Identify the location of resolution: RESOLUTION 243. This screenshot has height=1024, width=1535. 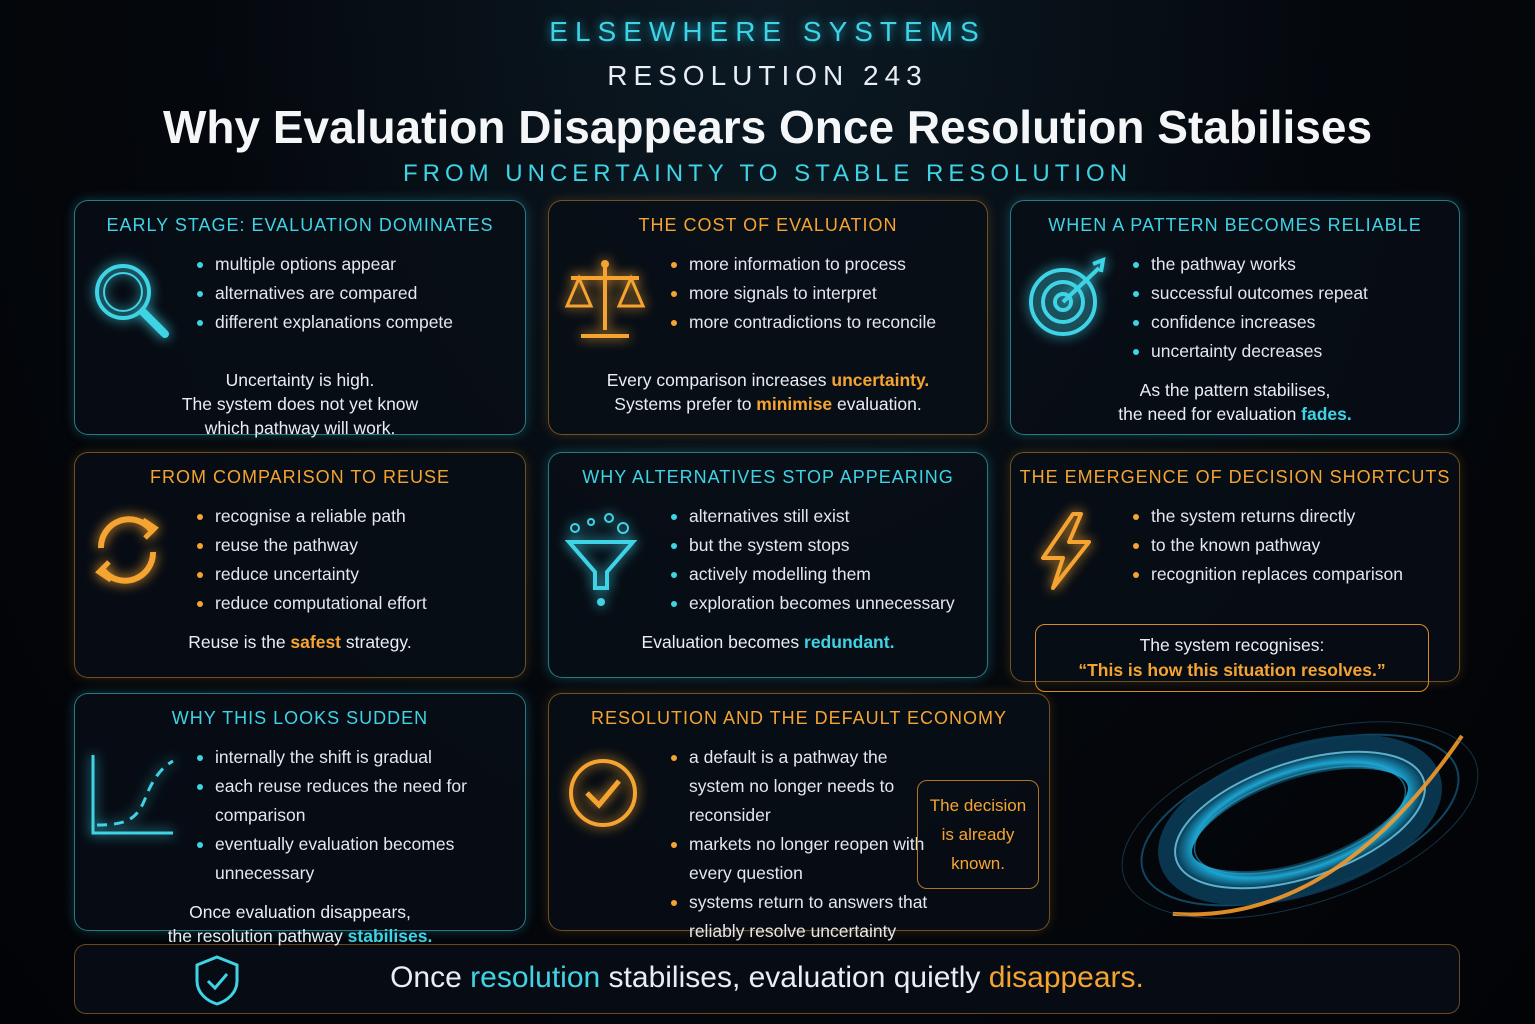
(767, 75).